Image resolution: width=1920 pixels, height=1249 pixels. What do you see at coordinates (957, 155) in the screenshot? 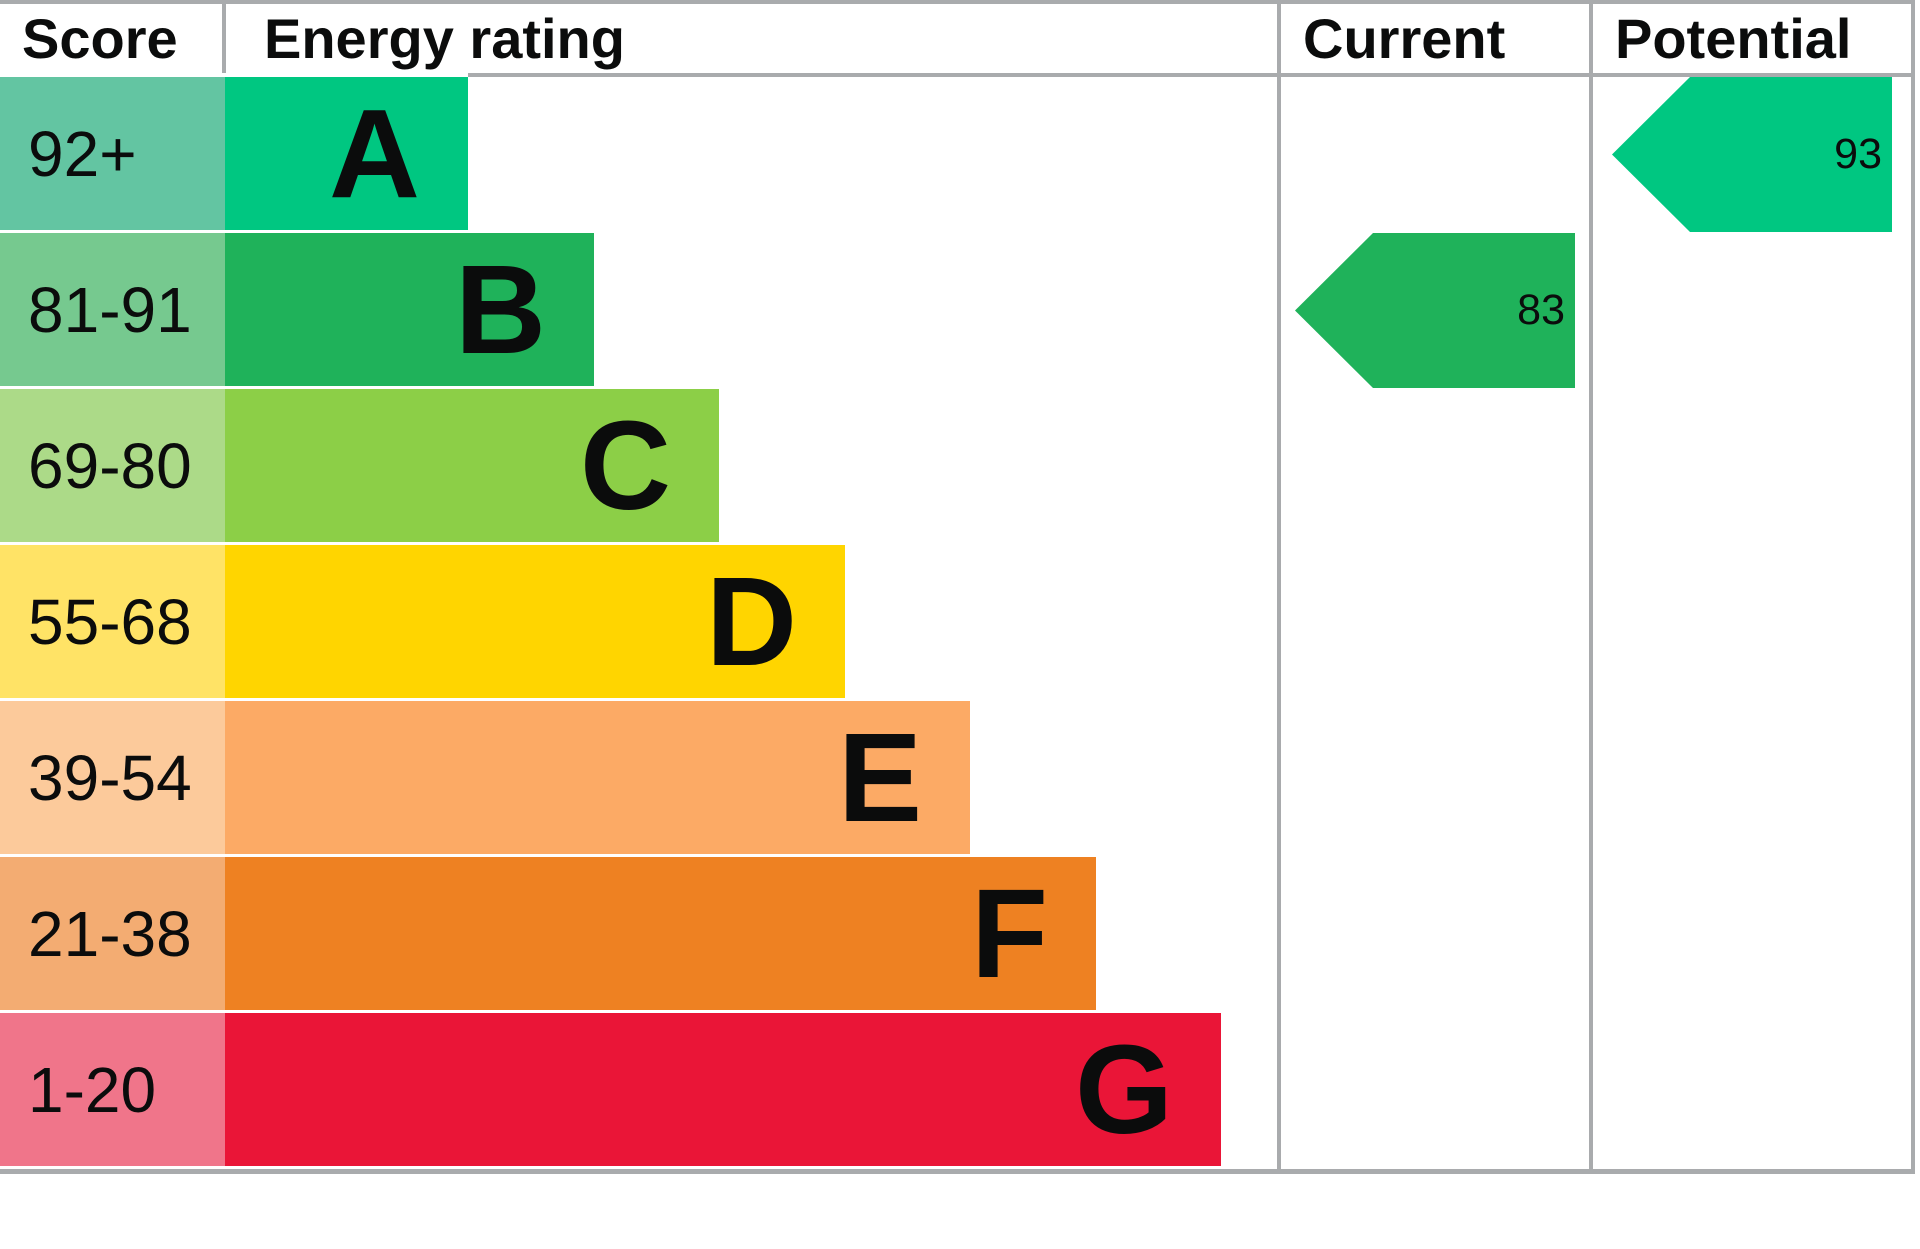
I see `band-row-a: 92+ A` at bounding box center [957, 155].